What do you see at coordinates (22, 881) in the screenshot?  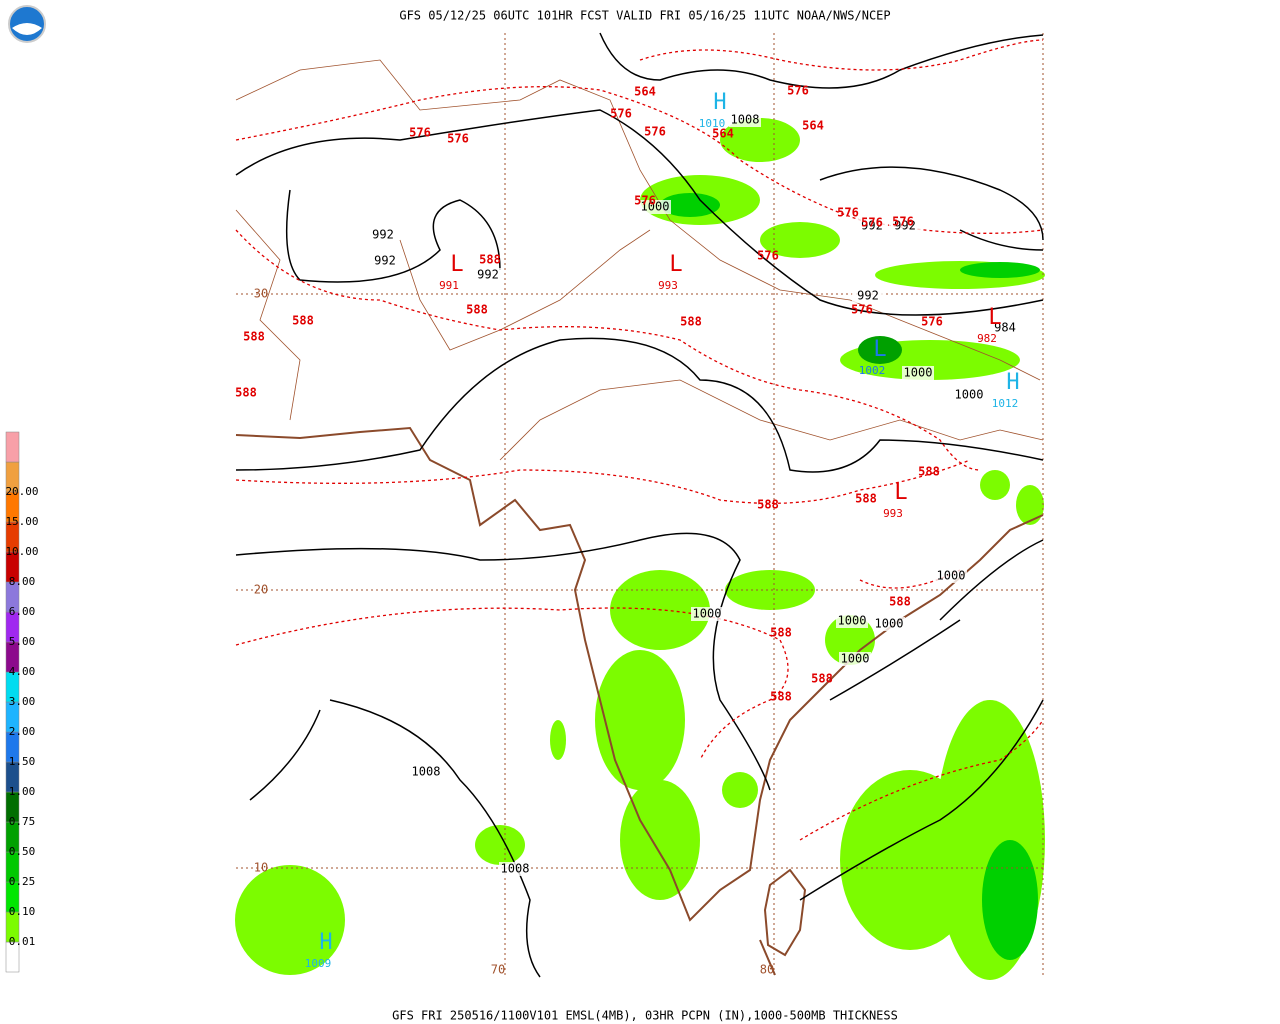 I see `legend-label: 0.25` at bounding box center [22, 881].